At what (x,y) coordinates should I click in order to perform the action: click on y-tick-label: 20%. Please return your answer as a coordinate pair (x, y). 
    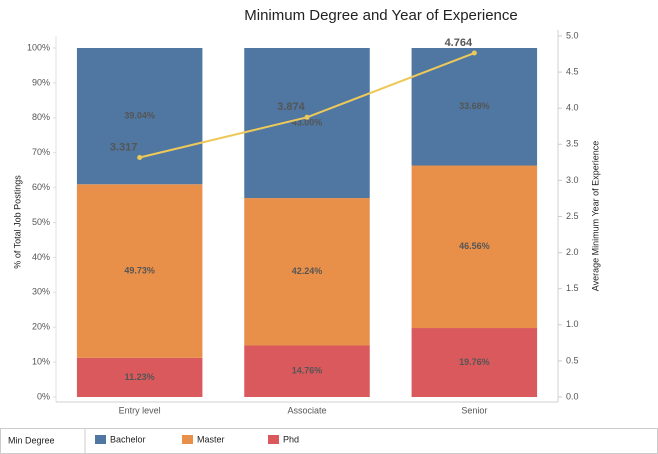
    Looking at the image, I should click on (41, 327).